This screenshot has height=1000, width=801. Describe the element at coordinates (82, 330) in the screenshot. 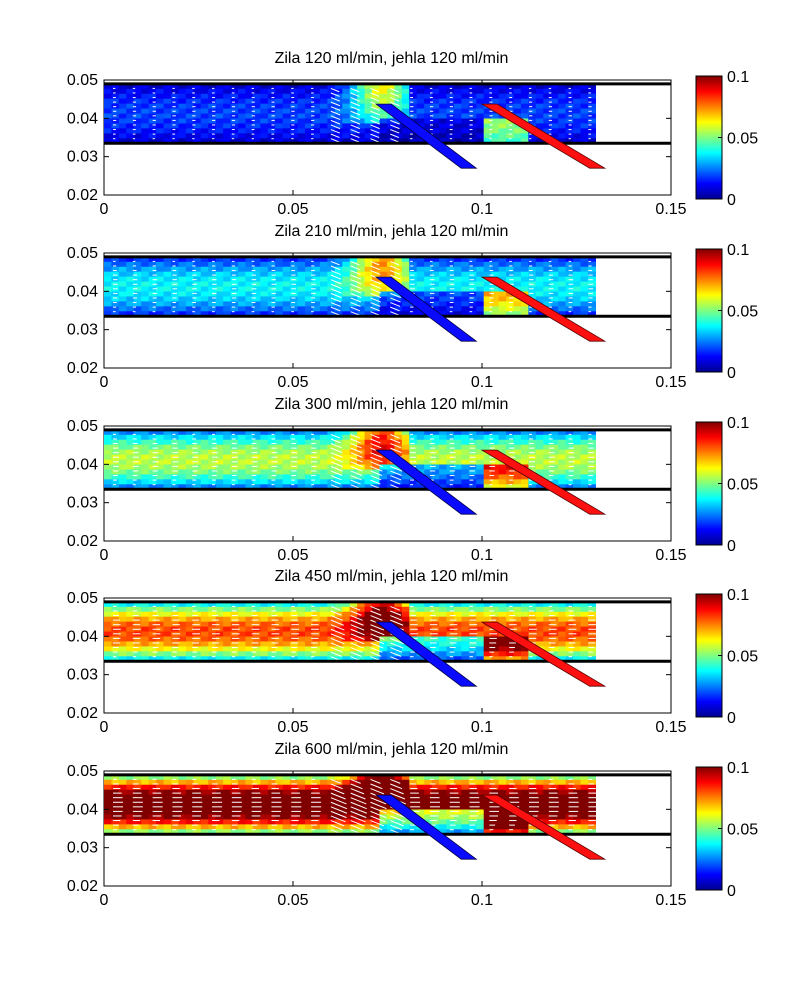

I see `y-tick-label: 0.03` at that location.